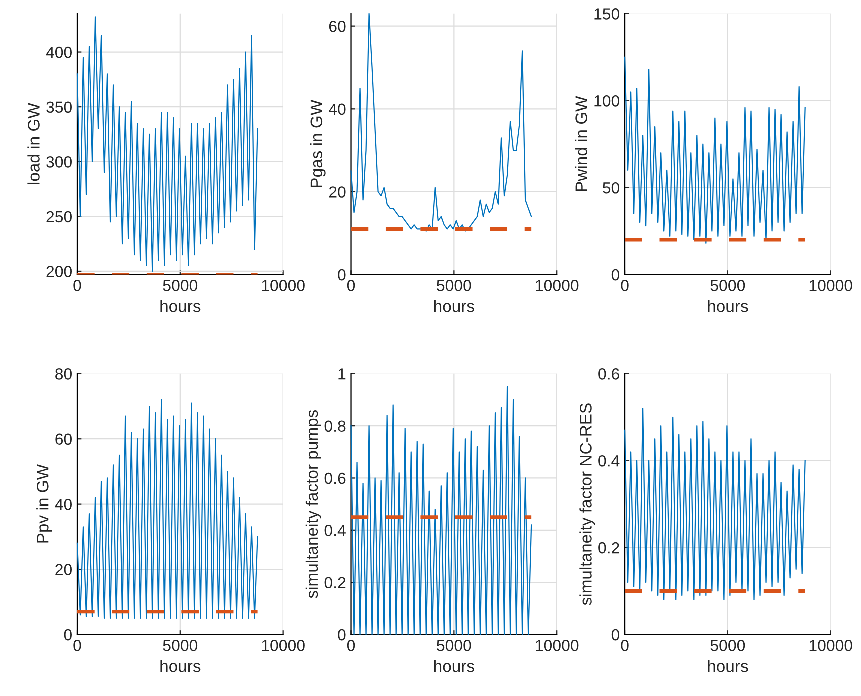 This screenshot has width=861, height=696. What do you see at coordinates (611, 188) in the screenshot?
I see `y-tick-label: 50` at bounding box center [611, 188].